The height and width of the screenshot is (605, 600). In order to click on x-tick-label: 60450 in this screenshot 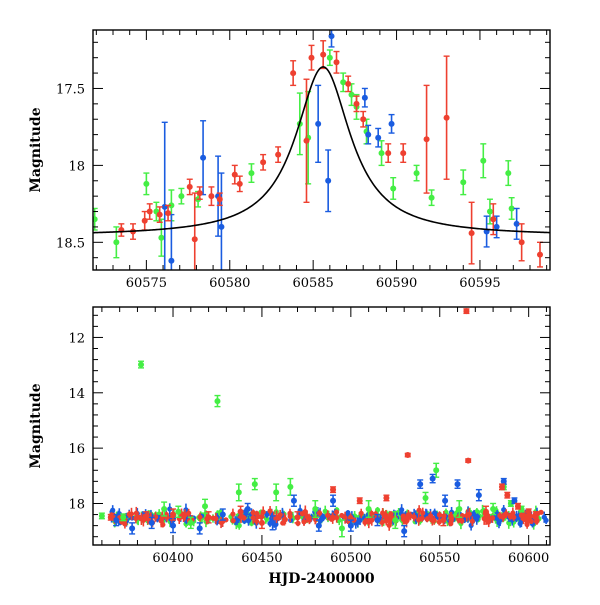, I will do `click(261, 558)`.